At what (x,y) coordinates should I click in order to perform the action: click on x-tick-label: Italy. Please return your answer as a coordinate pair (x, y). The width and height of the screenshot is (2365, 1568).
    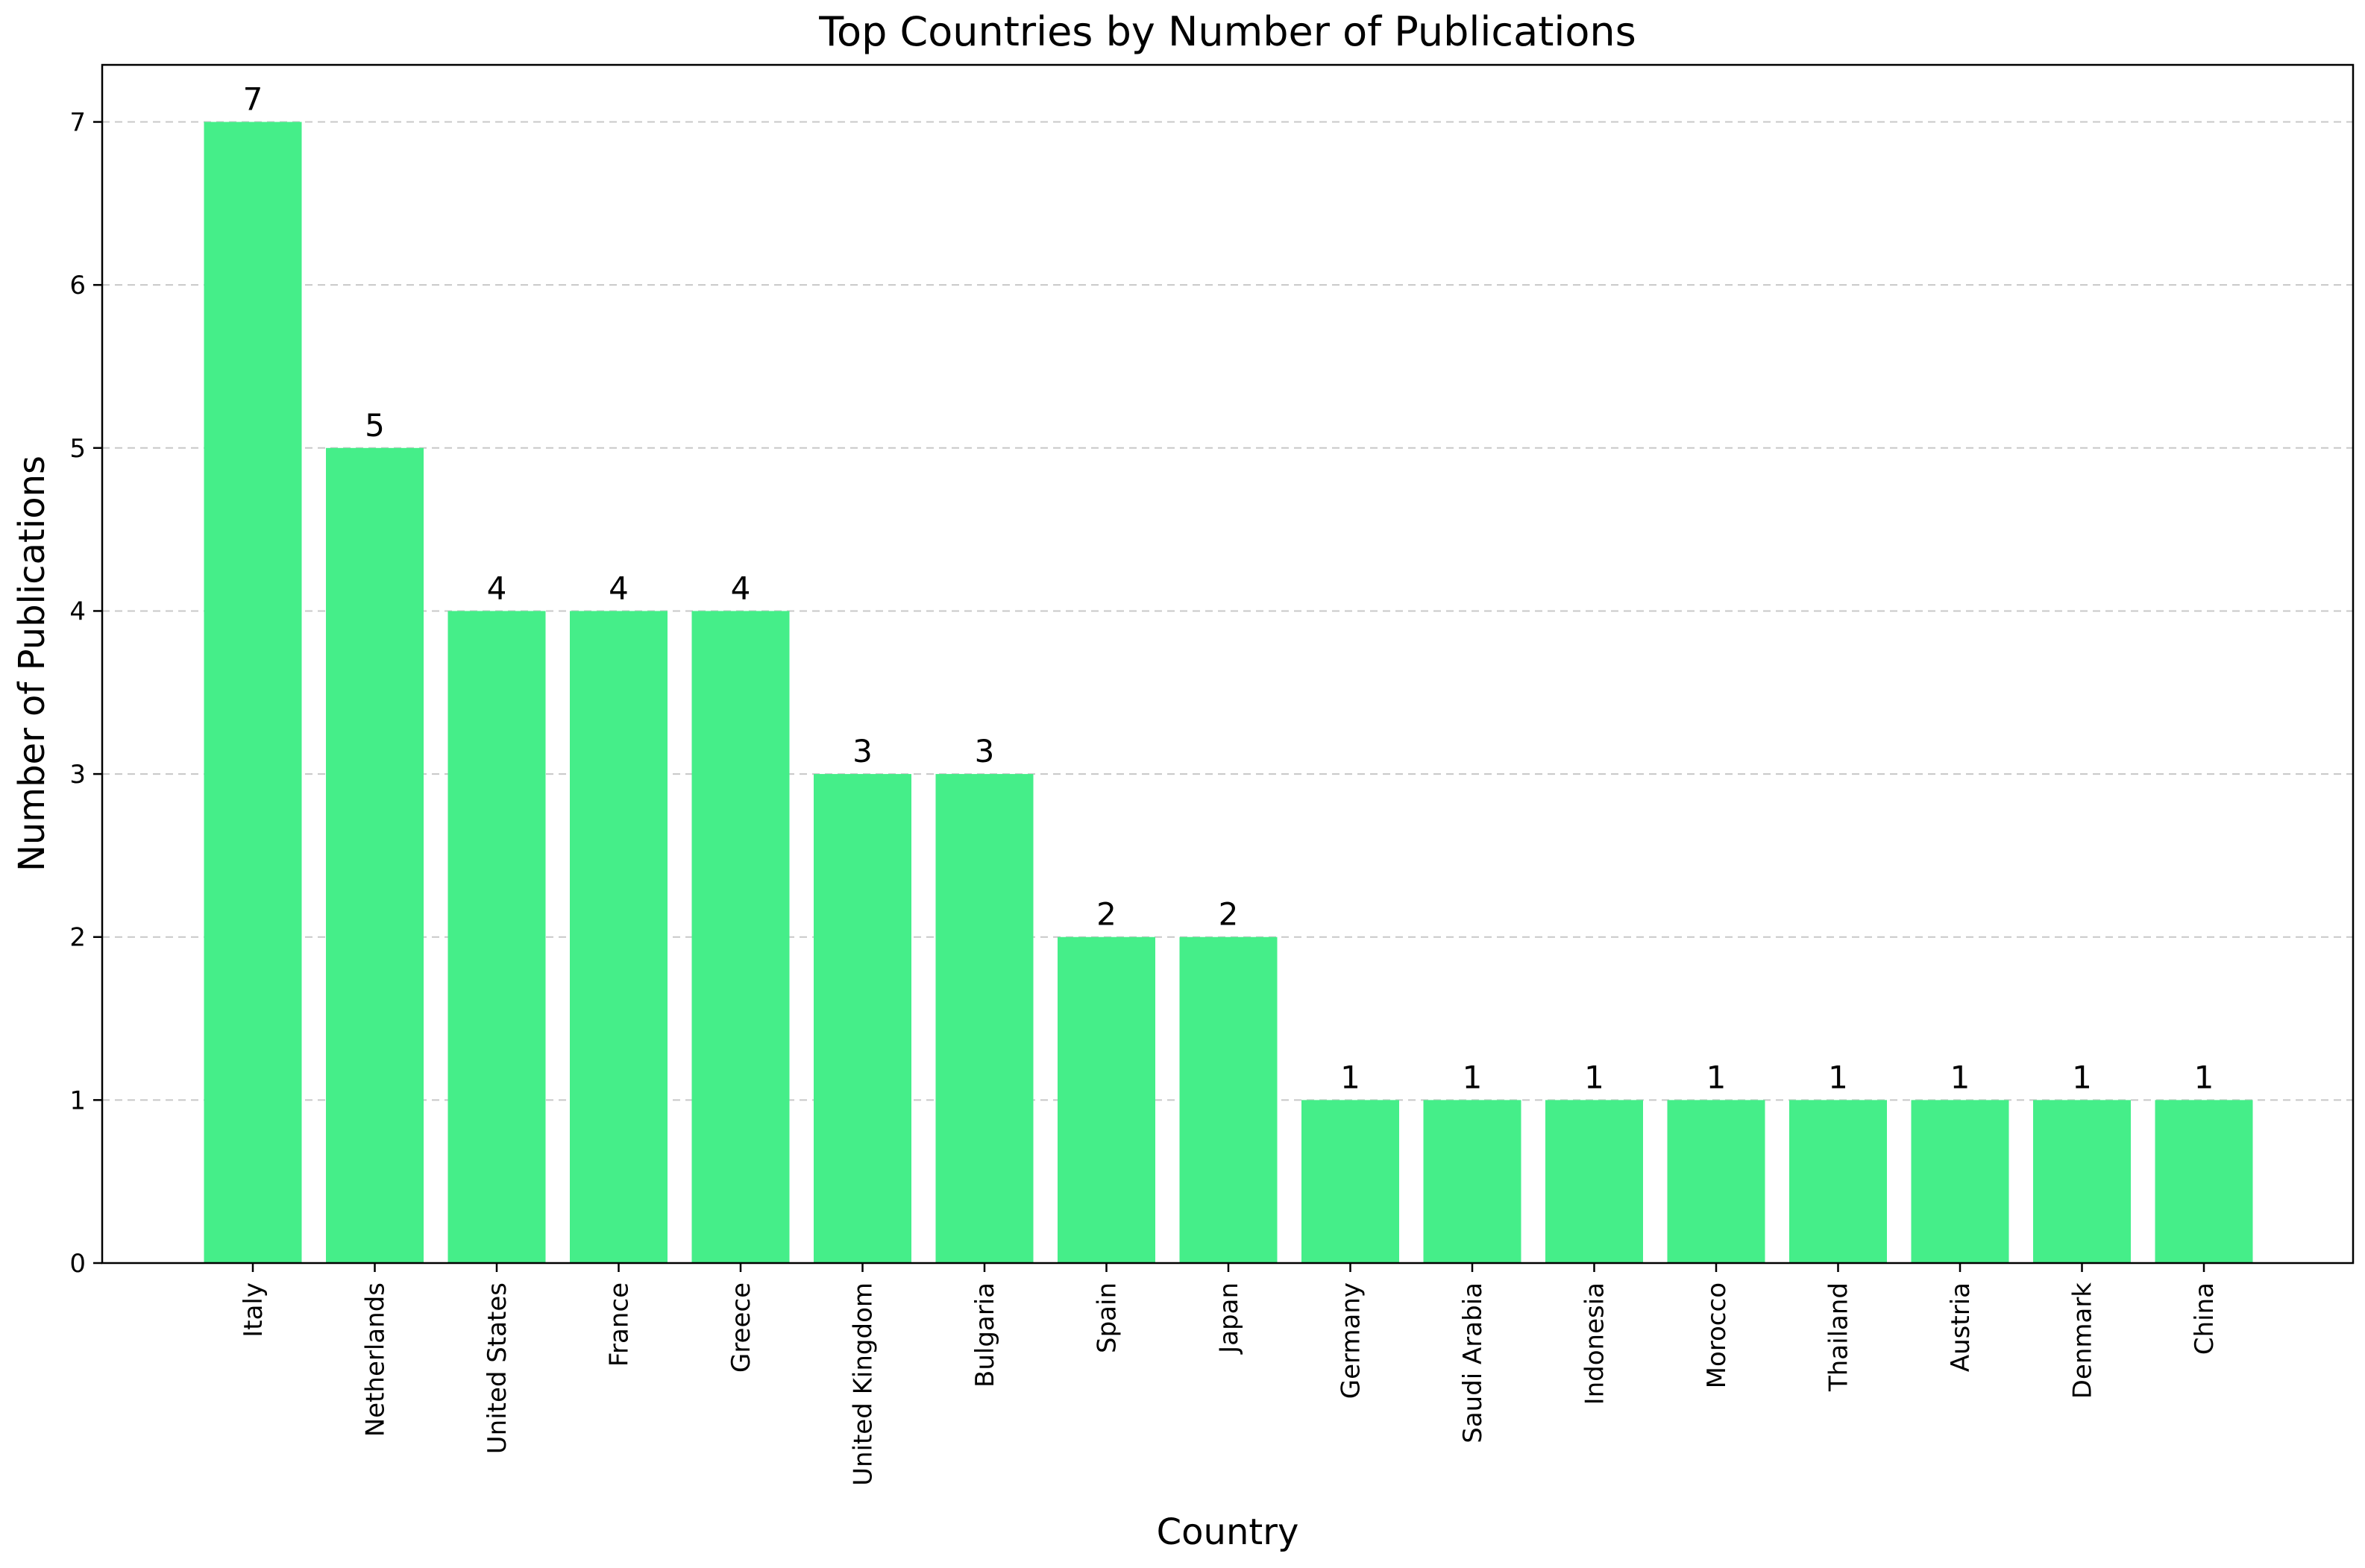
    Looking at the image, I should click on (253, 1310).